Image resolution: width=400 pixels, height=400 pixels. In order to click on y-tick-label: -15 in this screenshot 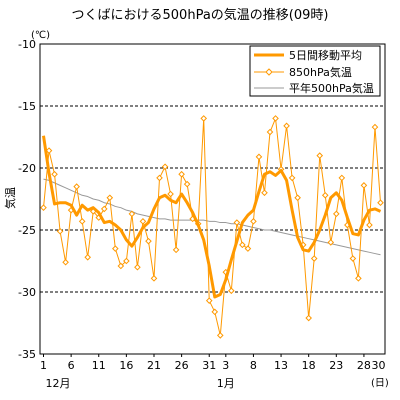, I will do `click(27, 106)`.